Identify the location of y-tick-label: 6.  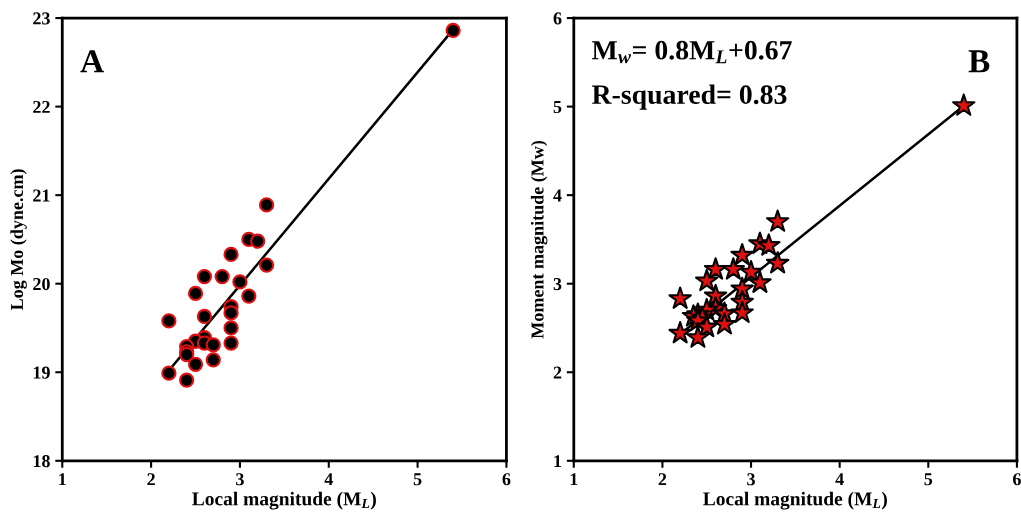
(557, 18).